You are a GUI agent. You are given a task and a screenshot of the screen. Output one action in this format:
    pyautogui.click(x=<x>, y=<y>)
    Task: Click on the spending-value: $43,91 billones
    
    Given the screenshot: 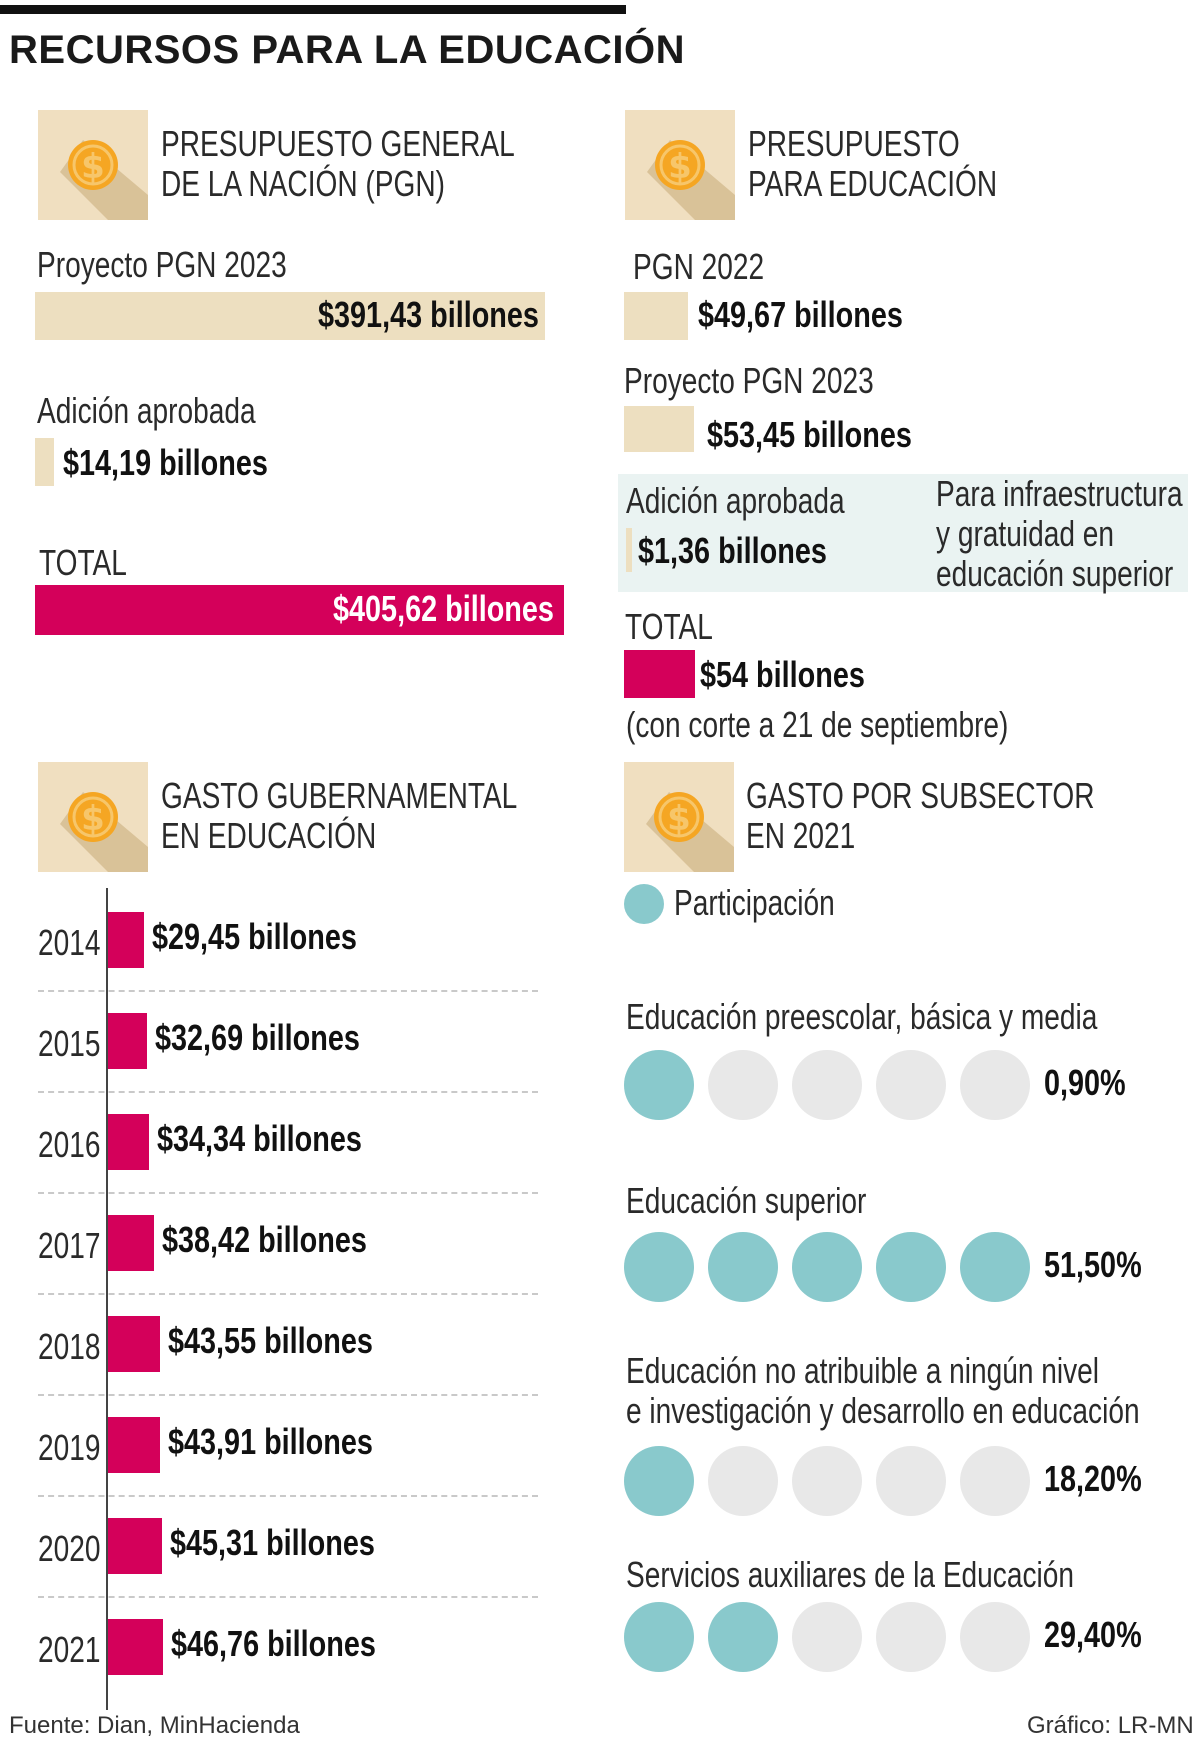 What is the action you would take?
    pyautogui.click(x=271, y=1441)
    